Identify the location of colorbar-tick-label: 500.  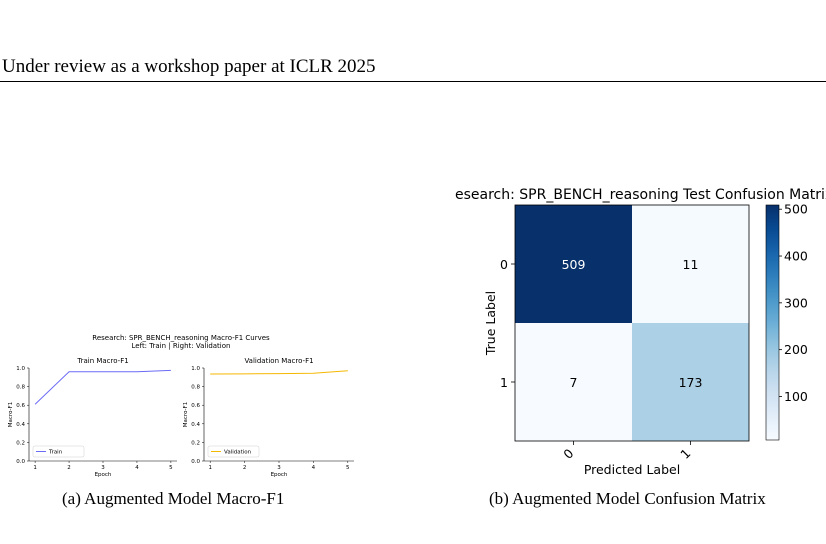
(796, 209).